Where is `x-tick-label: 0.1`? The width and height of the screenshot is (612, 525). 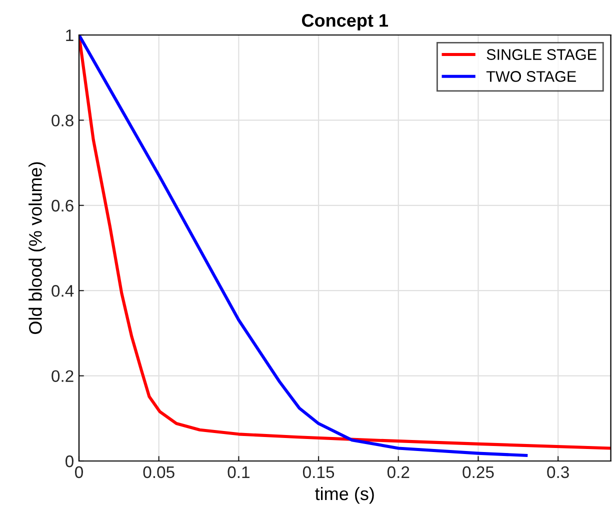
x-tick-label: 0.1 is located at coordinates (239, 472).